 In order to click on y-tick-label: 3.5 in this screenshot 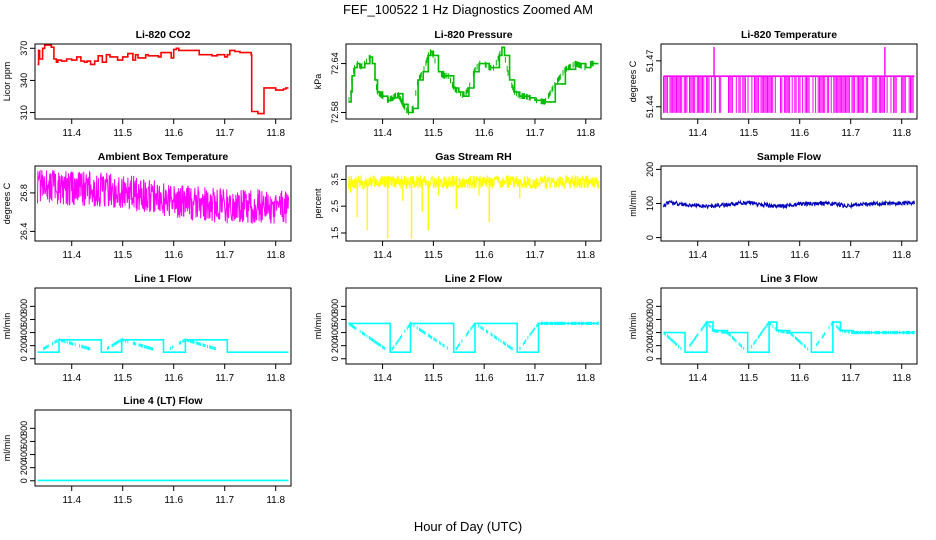, I will do `click(335, 179)`.